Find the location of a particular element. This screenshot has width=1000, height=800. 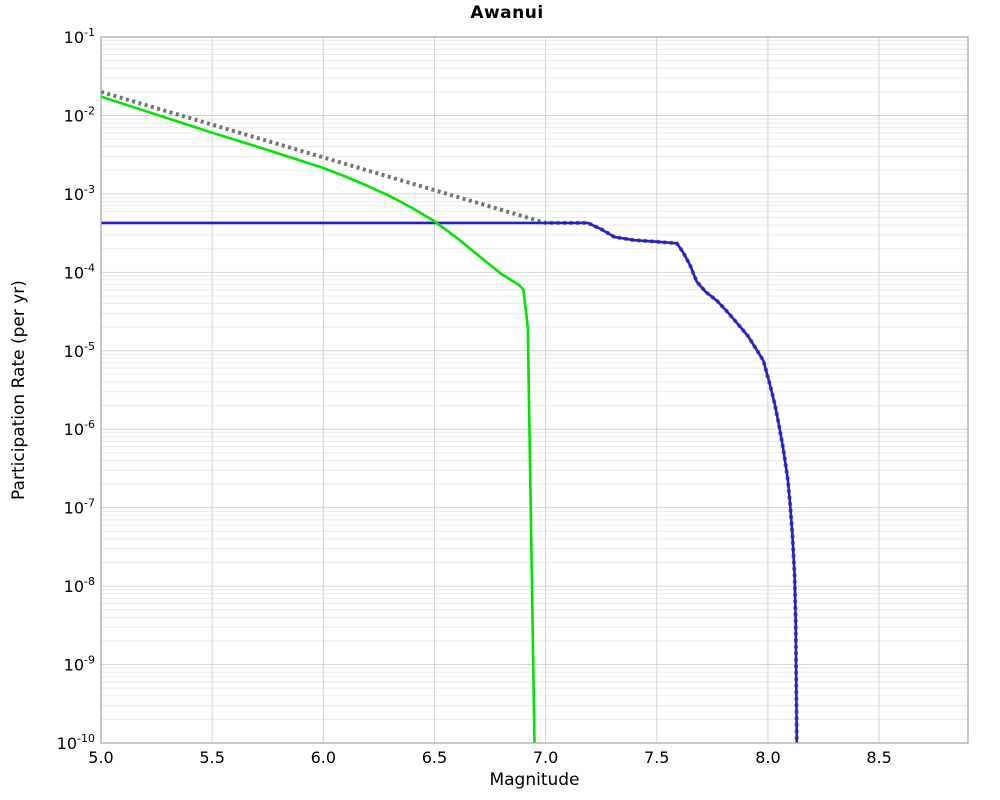

y-tick-label: 10⁻⁷ is located at coordinates (79, 507).